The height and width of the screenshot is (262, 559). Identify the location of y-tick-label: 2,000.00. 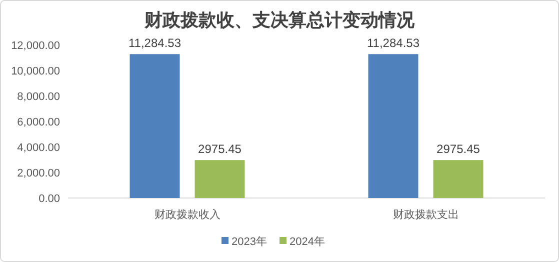
(38, 174).